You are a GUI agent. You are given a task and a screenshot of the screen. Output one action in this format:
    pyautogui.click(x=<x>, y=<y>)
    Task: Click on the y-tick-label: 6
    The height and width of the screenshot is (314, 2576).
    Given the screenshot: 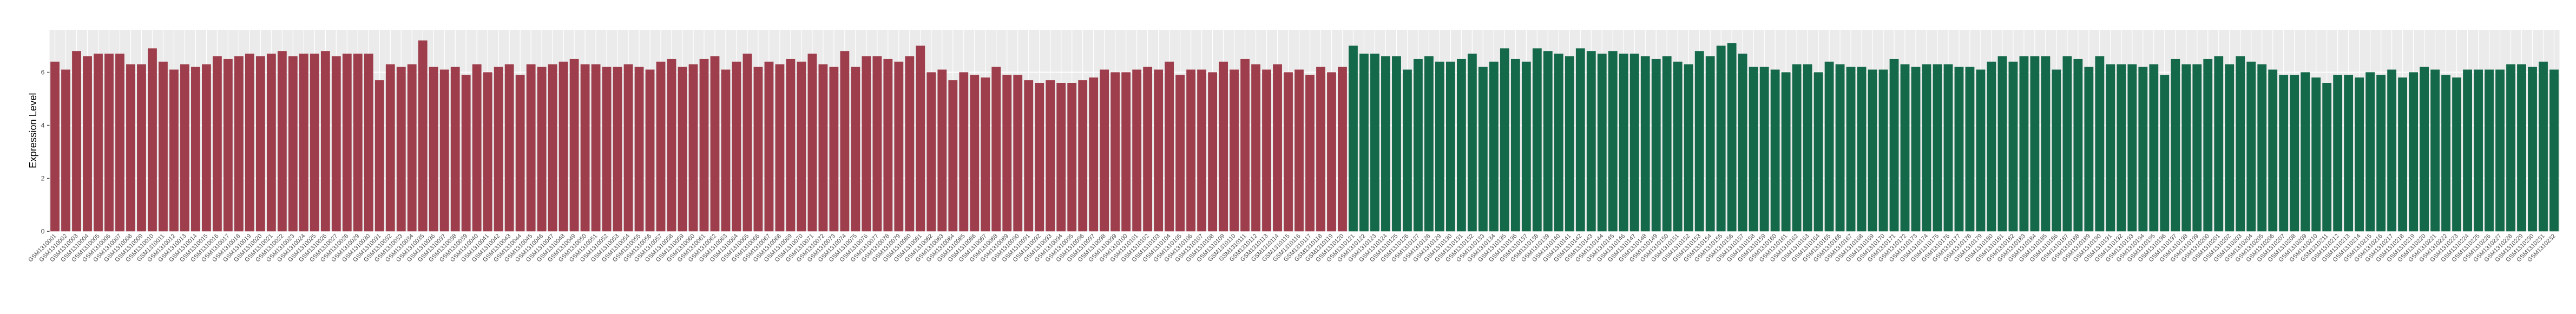 What is the action you would take?
    pyautogui.click(x=43, y=72)
    